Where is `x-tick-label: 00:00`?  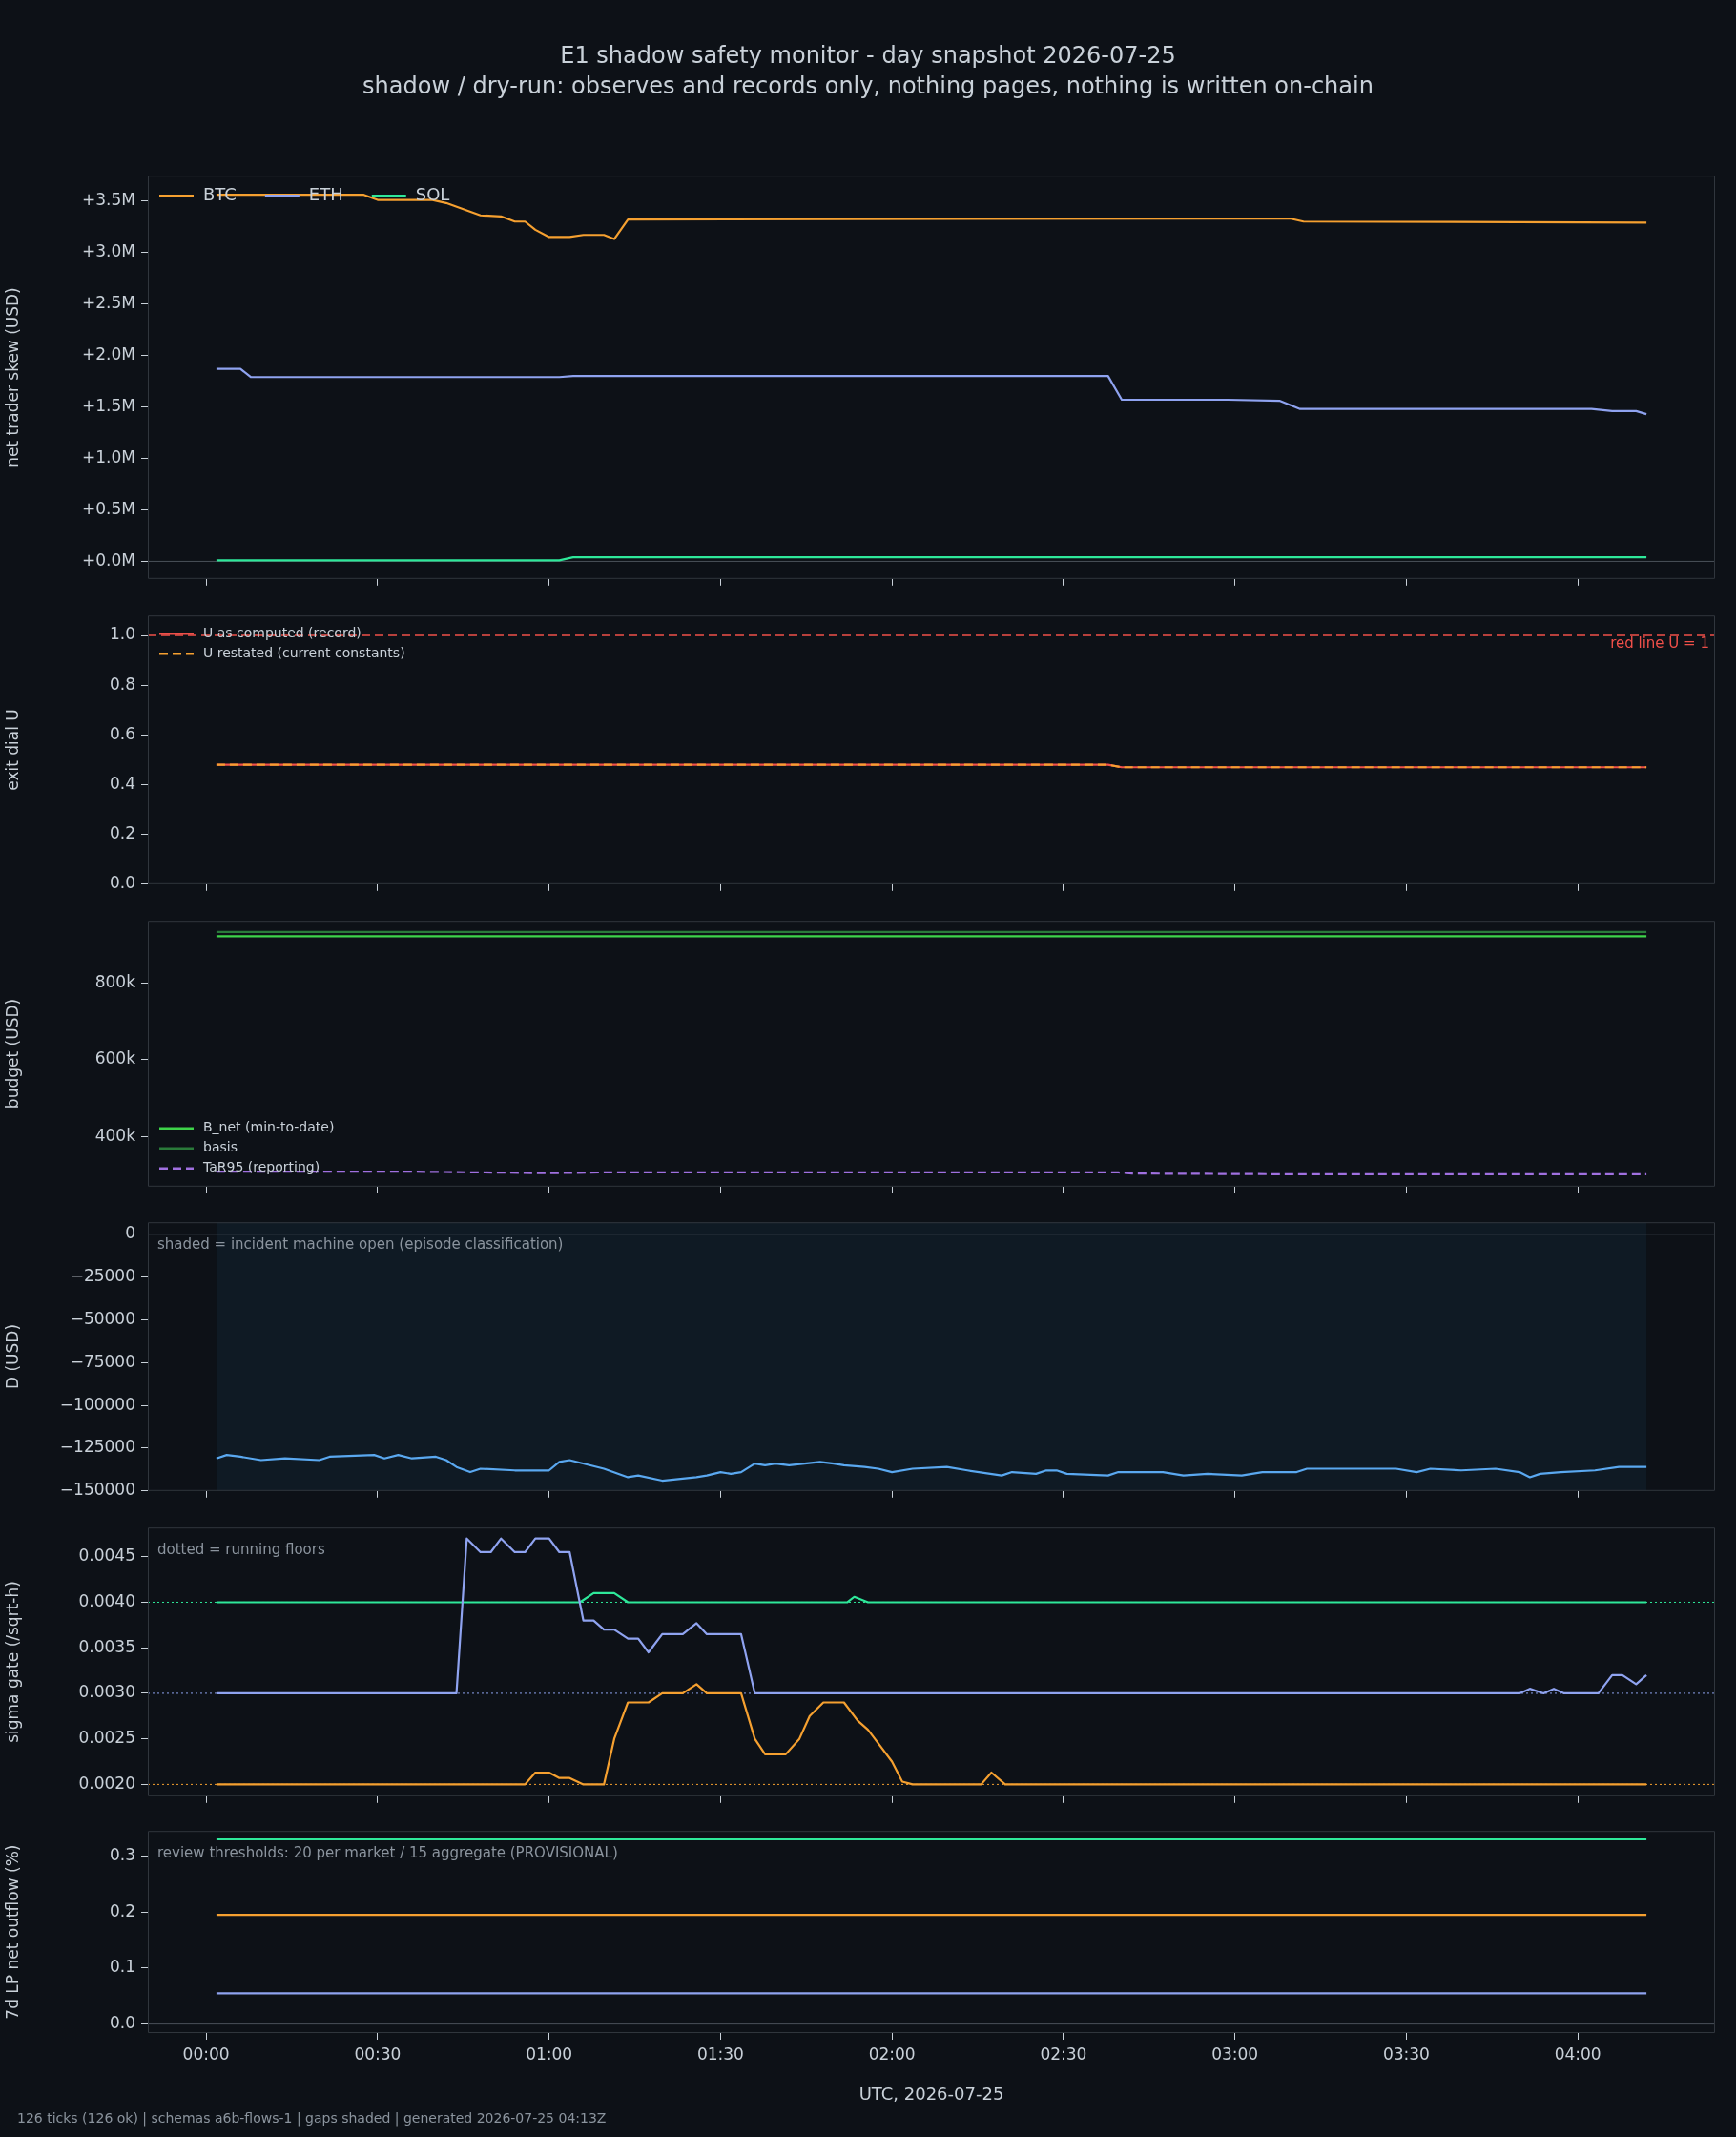 x-tick-label: 00:00 is located at coordinates (206, 2054).